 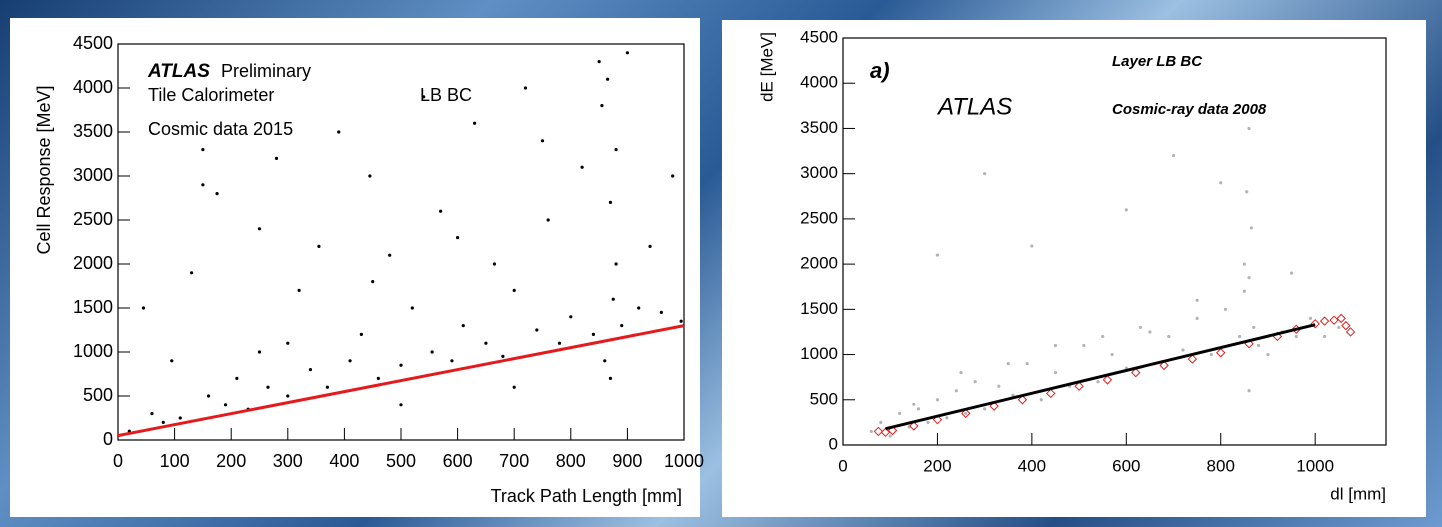 What do you see at coordinates (819, 308) in the screenshot?
I see `y-tick-label: 1500` at bounding box center [819, 308].